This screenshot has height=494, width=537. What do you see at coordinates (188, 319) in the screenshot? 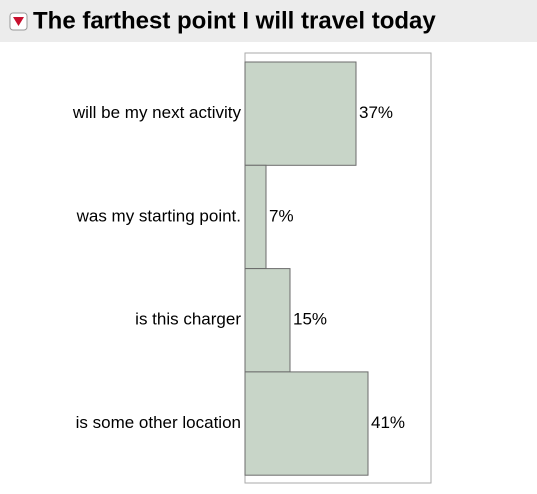
I see `category-label: is this charger` at bounding box center [188, 319].